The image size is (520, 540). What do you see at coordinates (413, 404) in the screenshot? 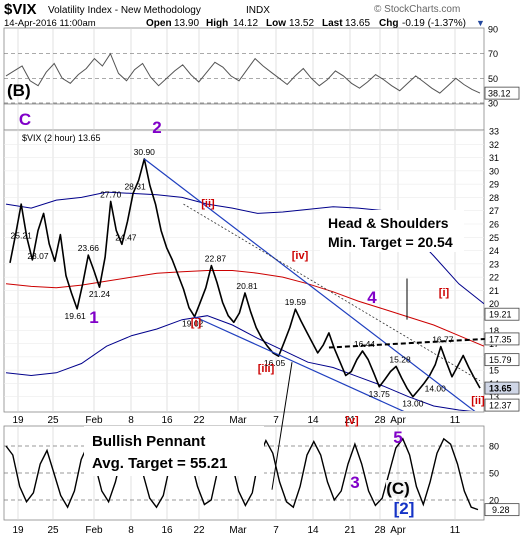
I see `price-point-label: 13.00` at bounding box center [413, 404].